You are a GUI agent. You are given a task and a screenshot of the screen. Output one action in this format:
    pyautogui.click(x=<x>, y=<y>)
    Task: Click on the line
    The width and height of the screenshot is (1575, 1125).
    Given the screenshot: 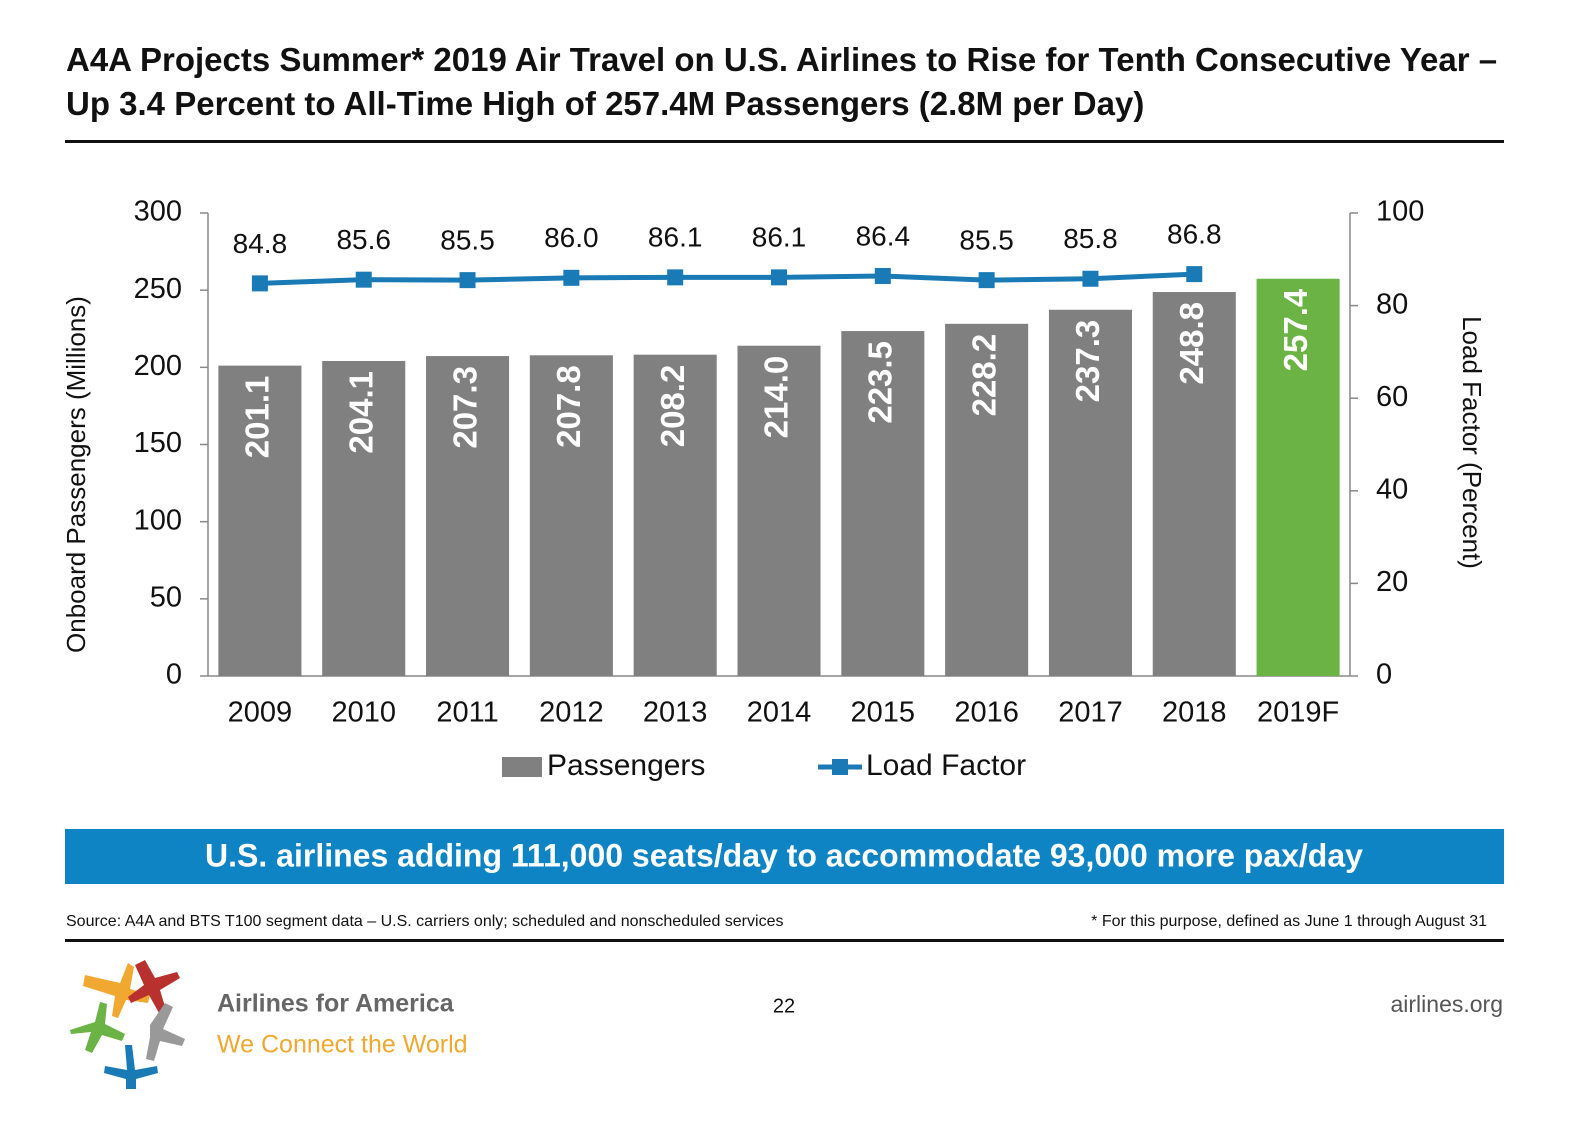 What is the action you would take?
    pyautogui.click(x=727, y=278)
    